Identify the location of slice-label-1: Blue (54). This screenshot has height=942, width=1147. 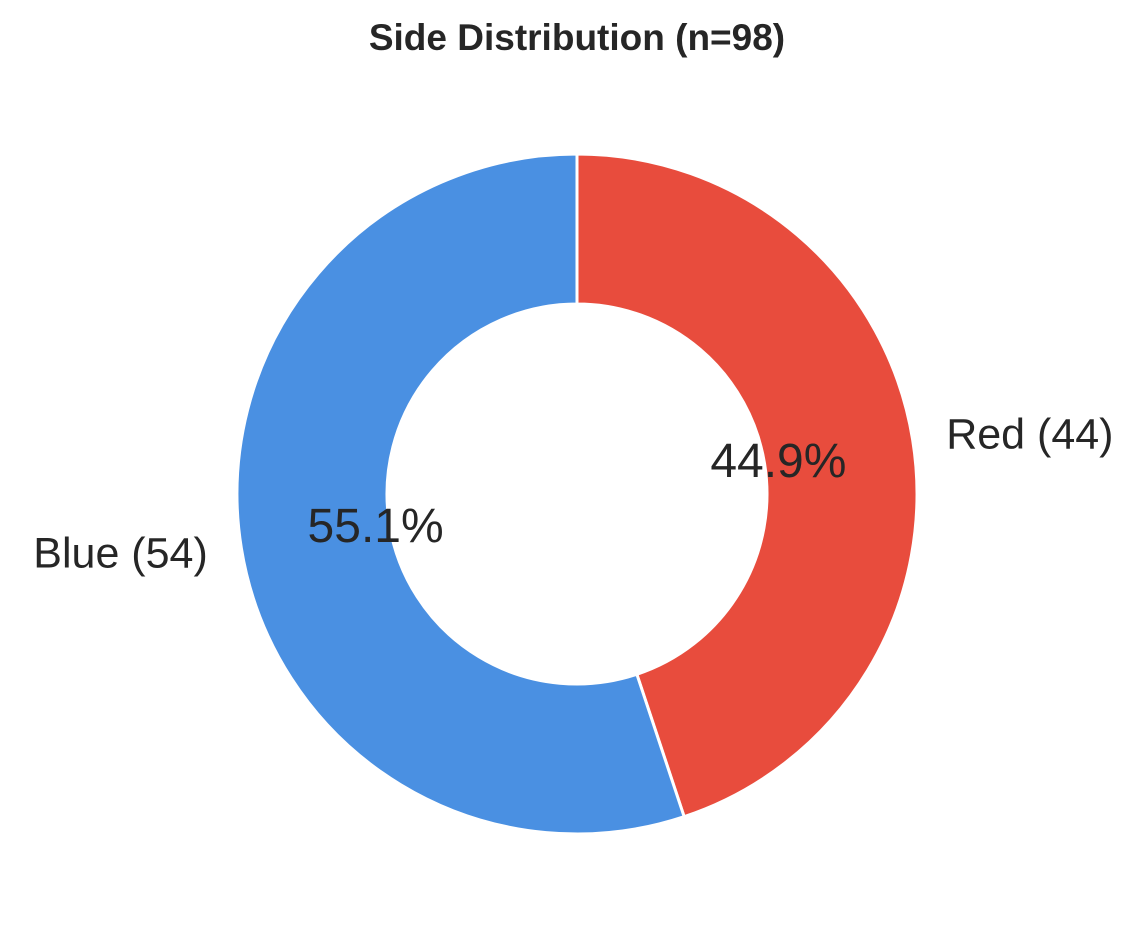
(120, 554).